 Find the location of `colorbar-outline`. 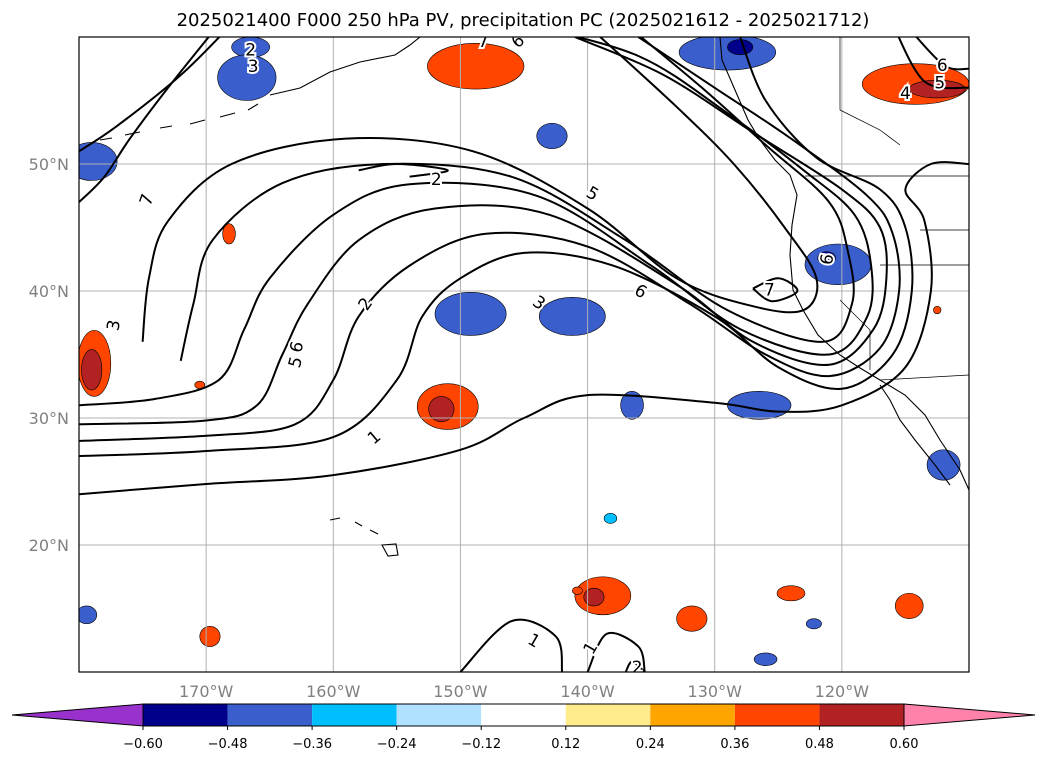

colorbar-outline is located at coordinates (523, 715).